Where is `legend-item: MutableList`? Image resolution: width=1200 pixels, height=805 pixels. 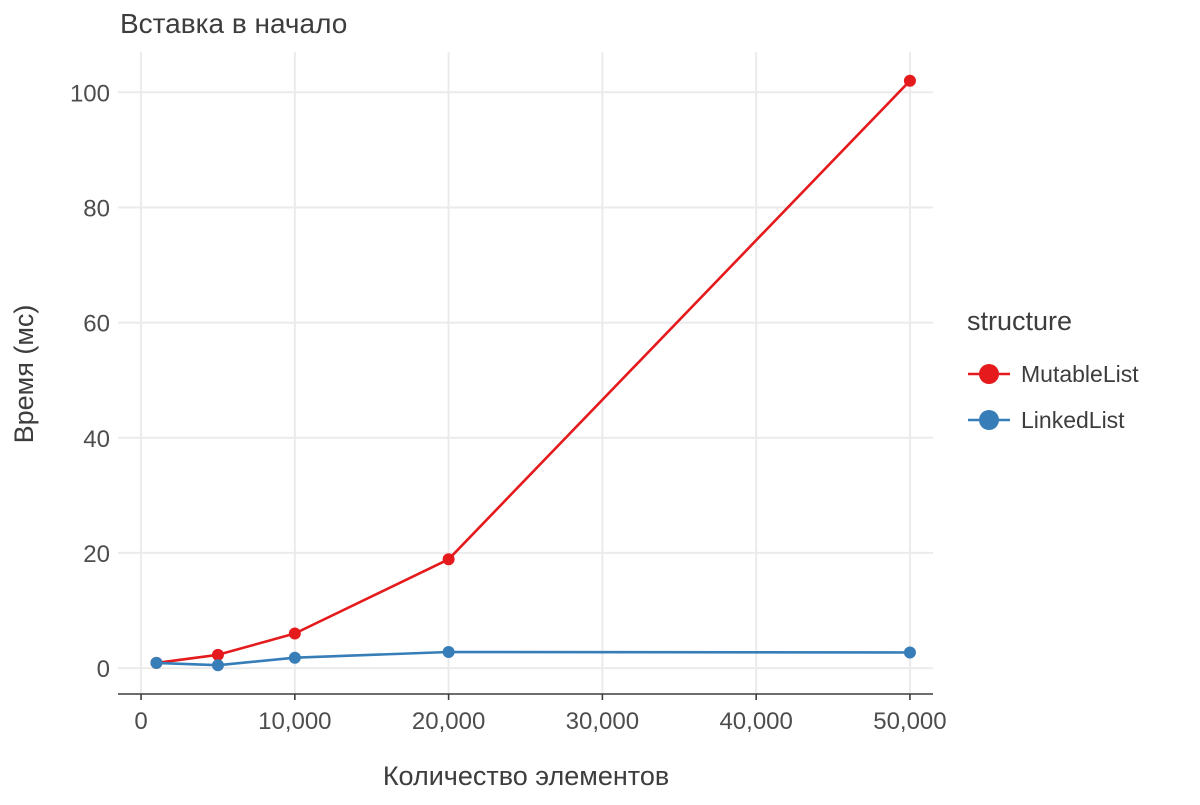
legend-item: MutableList is located at coordinates (1053, 374).